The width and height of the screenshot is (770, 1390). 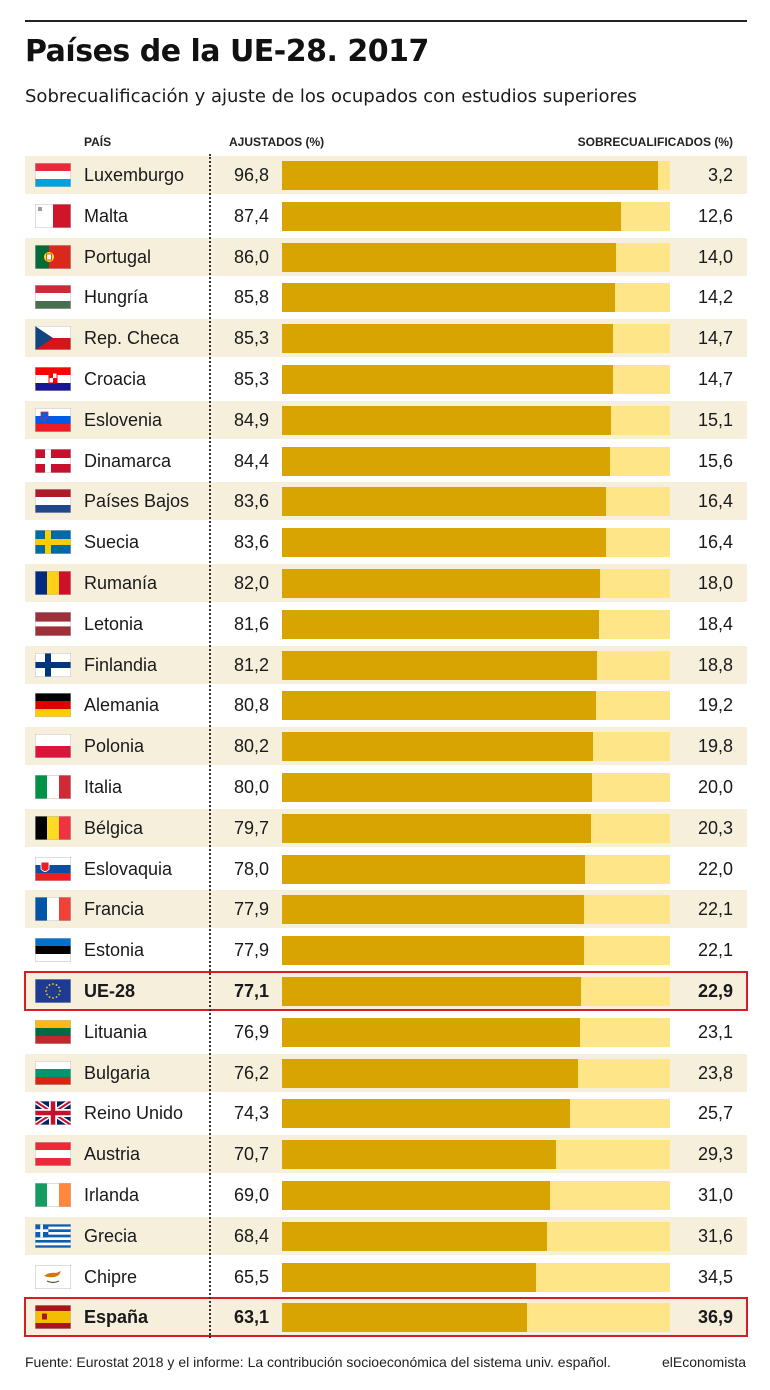 What do you see at coordinates (112, 1195) in the screenshot?
I see `country-label: Irlanda` at bounding box center [112, 1195].